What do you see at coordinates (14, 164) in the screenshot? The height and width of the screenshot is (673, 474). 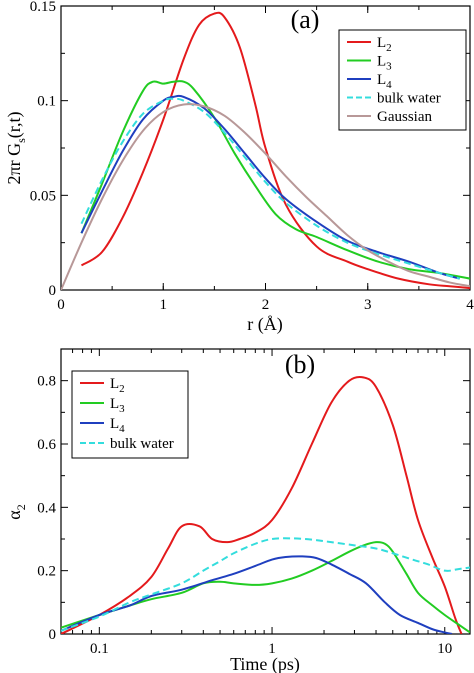 I see `y-axis-label-a-main: 2πr G` at bounding box center [14, 164].